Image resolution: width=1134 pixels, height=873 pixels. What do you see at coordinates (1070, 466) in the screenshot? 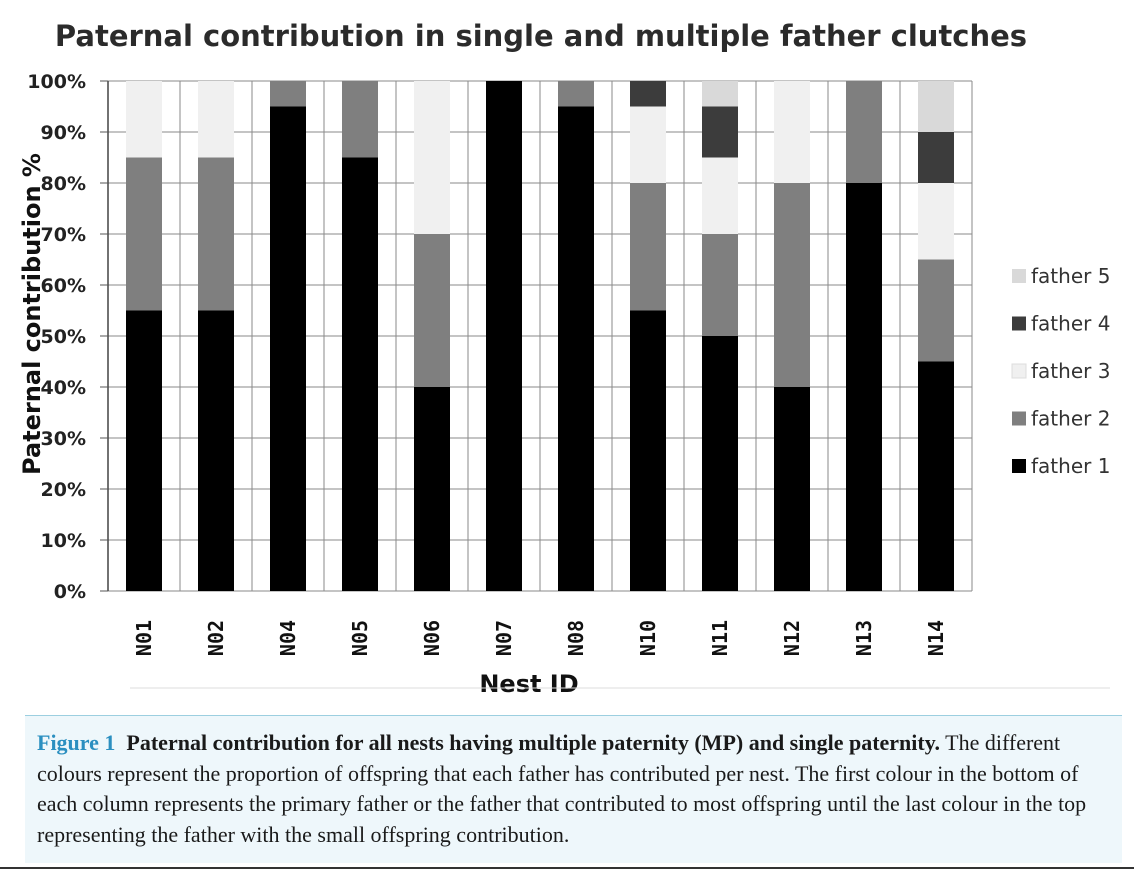
I see `legend-label: father 1` at bounding box center [1070, 466].